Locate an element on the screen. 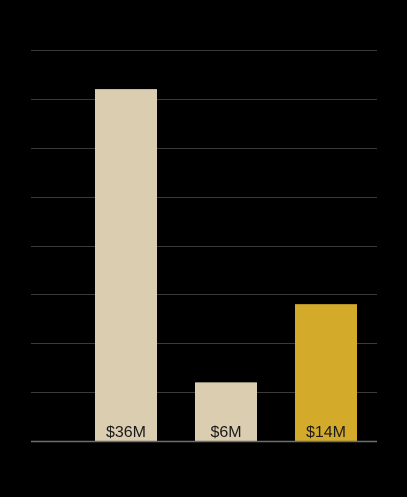  bar-label-2: $14M is located at coordinates (326, 432).